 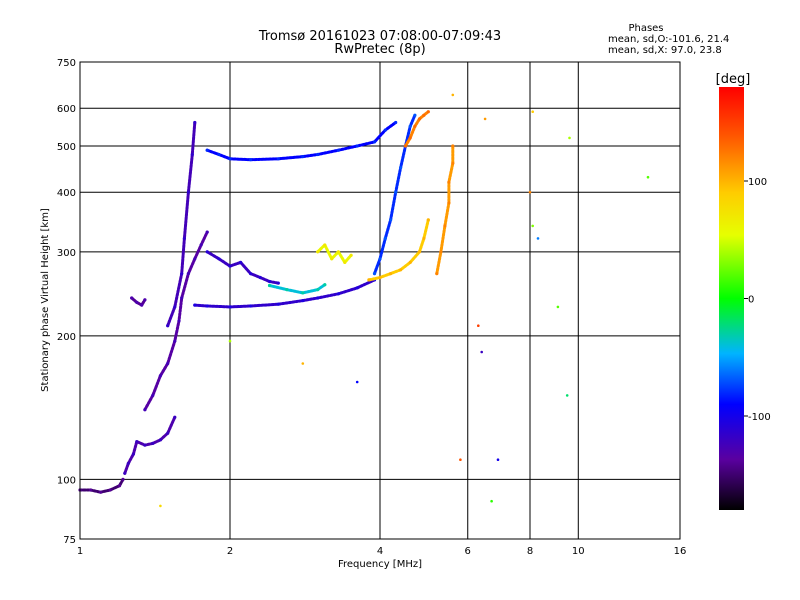 I want to click on y-tick-label: 100, so click(x=66, y=480).